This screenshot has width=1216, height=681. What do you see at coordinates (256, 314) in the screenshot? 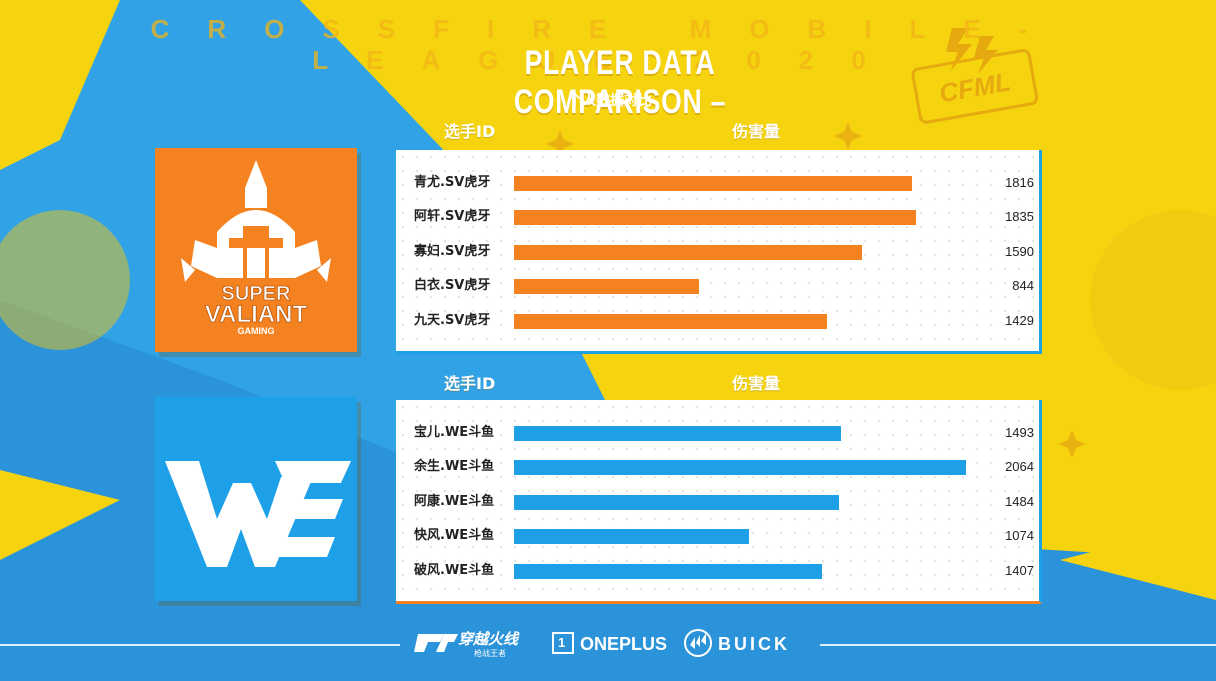
I see `logo-text-valiant: VALIANT` at bounding box center [256, 314].